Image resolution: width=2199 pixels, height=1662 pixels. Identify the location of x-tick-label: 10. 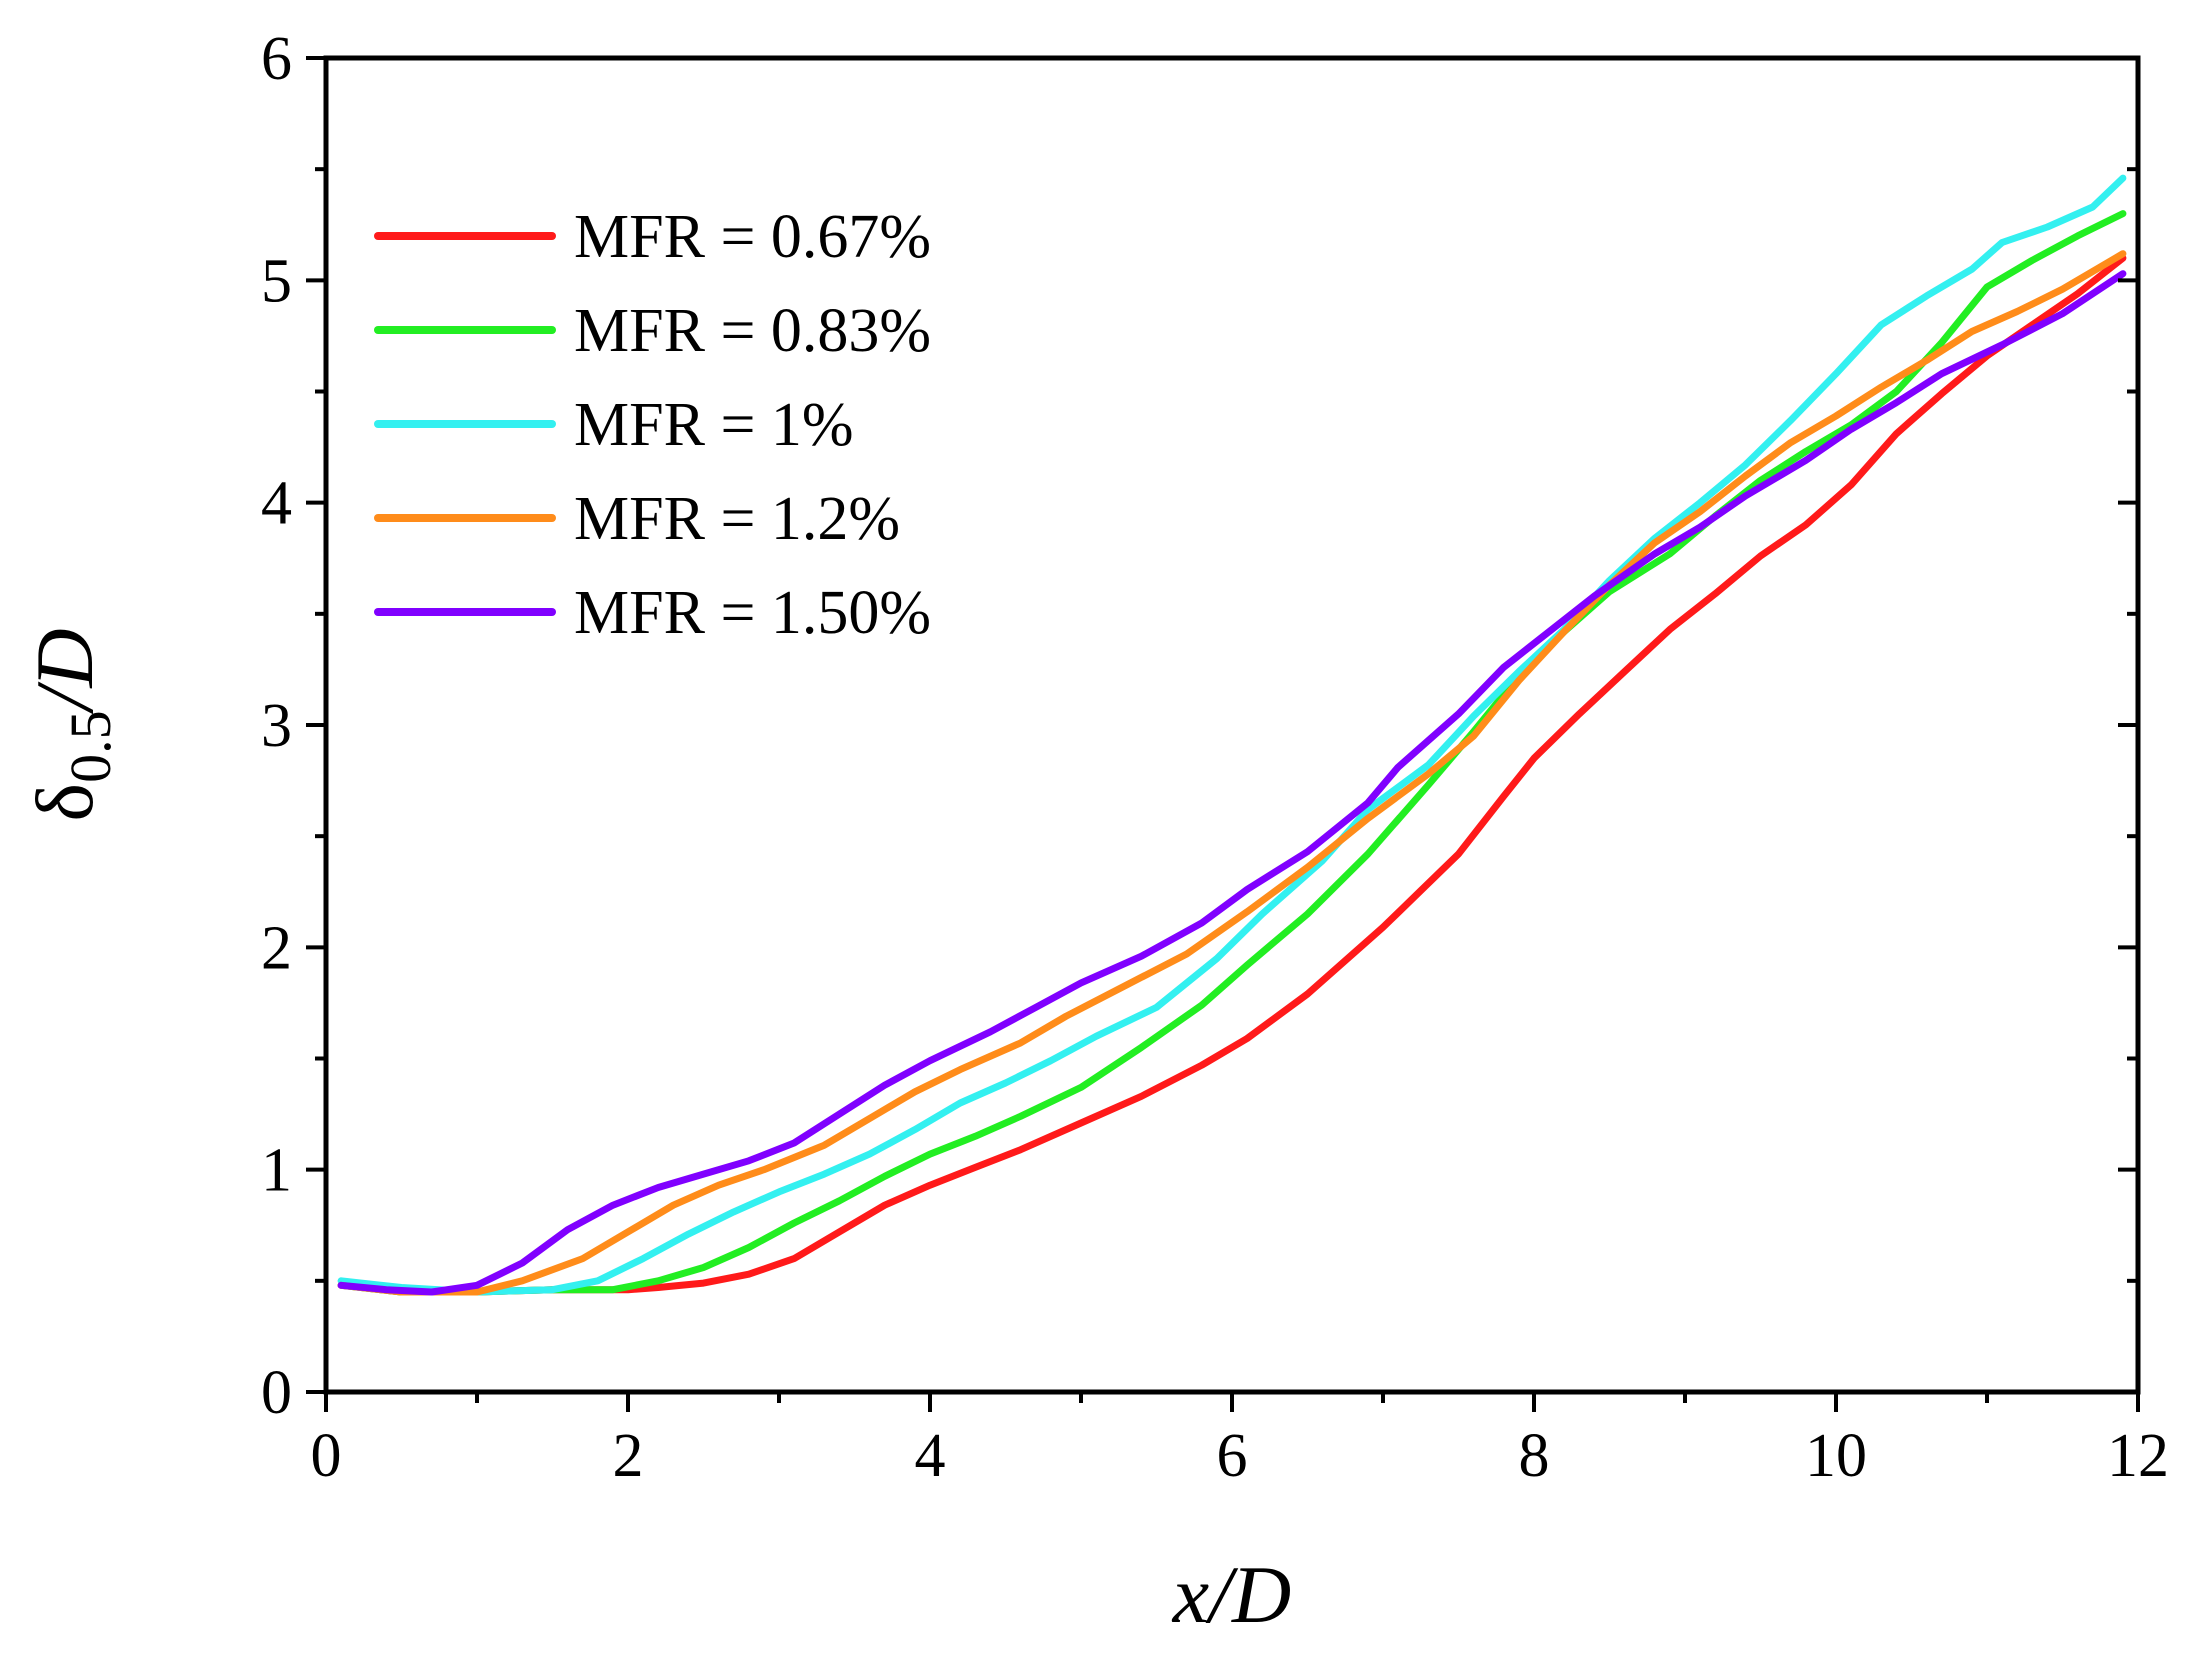
(1836, 1456).